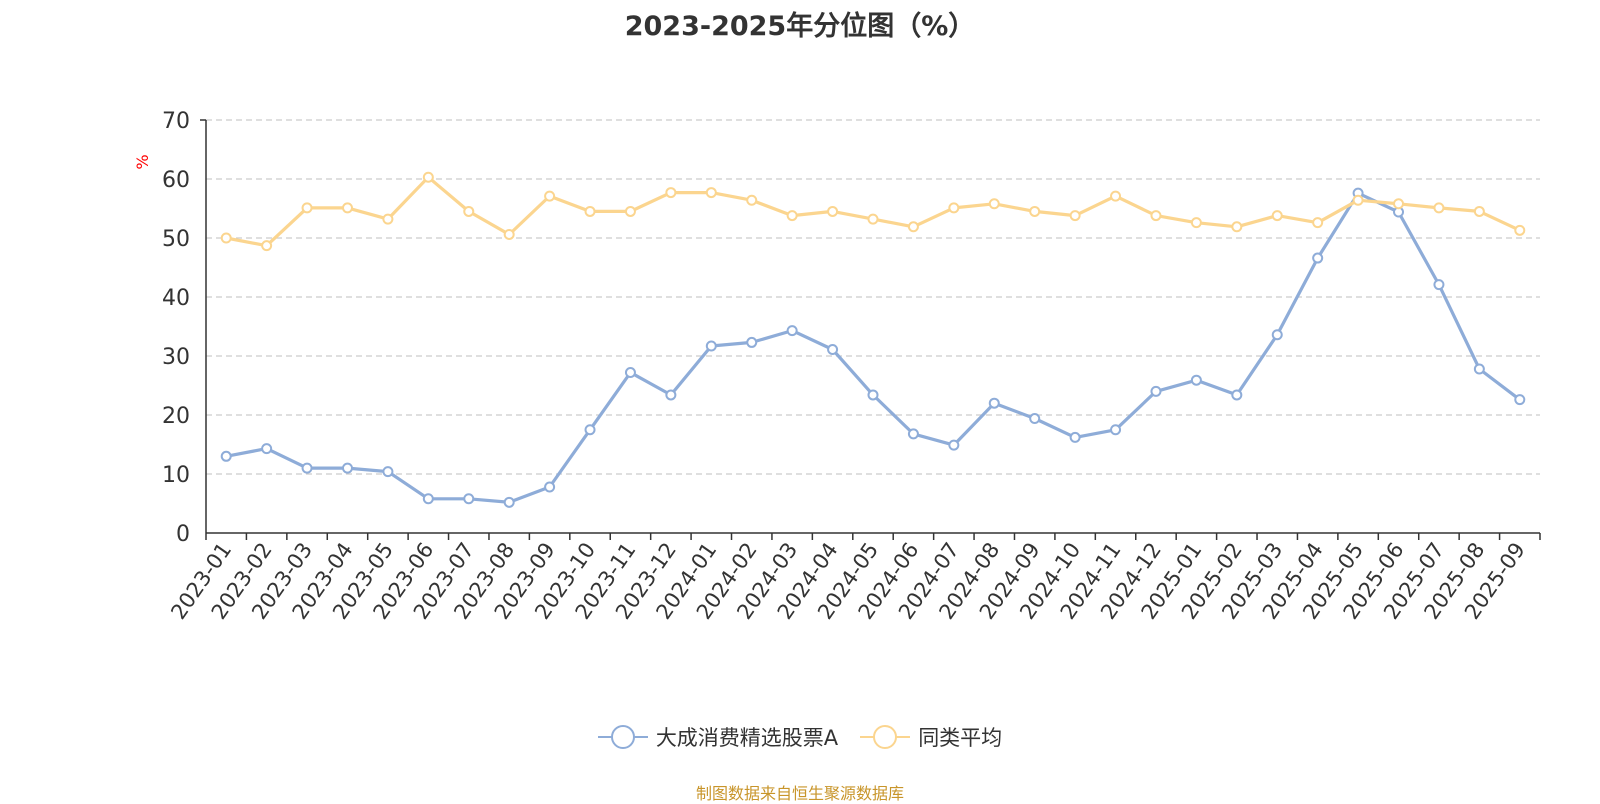  I want to click on y-tick-label: 10, so click(176, 475).